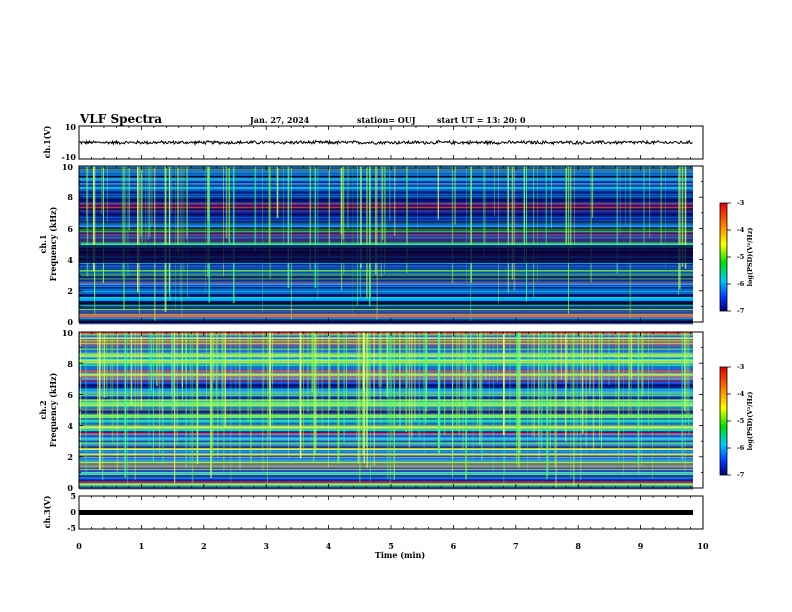 The width and height of the screenshot is (792, 612). What do you see at coordinates (70, 364) in the screenshot?
I see `ch2-freq-tick-8: 8` at bounding box center [70, 364].